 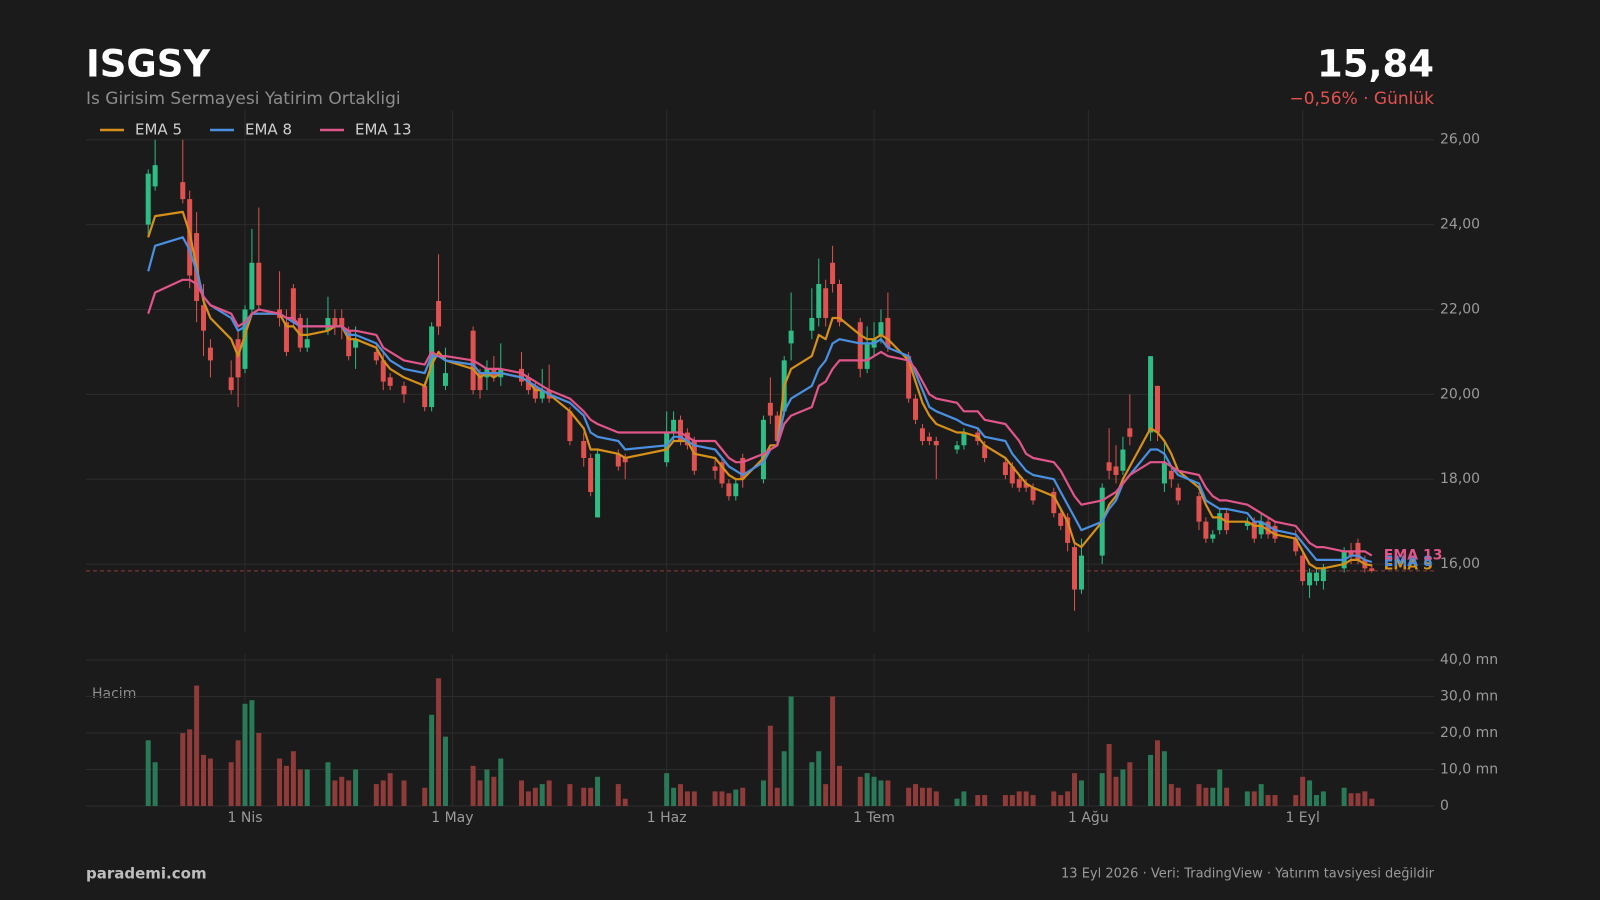 What do you see at coordinates (1469, 733) in the screenshot?
I see `volume-tick-label: 20,0 mn` at bounding box center [1469, 733].